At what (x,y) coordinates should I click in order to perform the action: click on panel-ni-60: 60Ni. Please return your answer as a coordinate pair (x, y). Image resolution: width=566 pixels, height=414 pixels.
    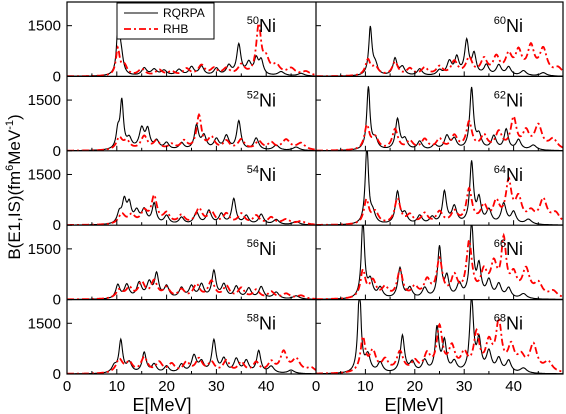
    Looking at the image, I should click on (439, 46).